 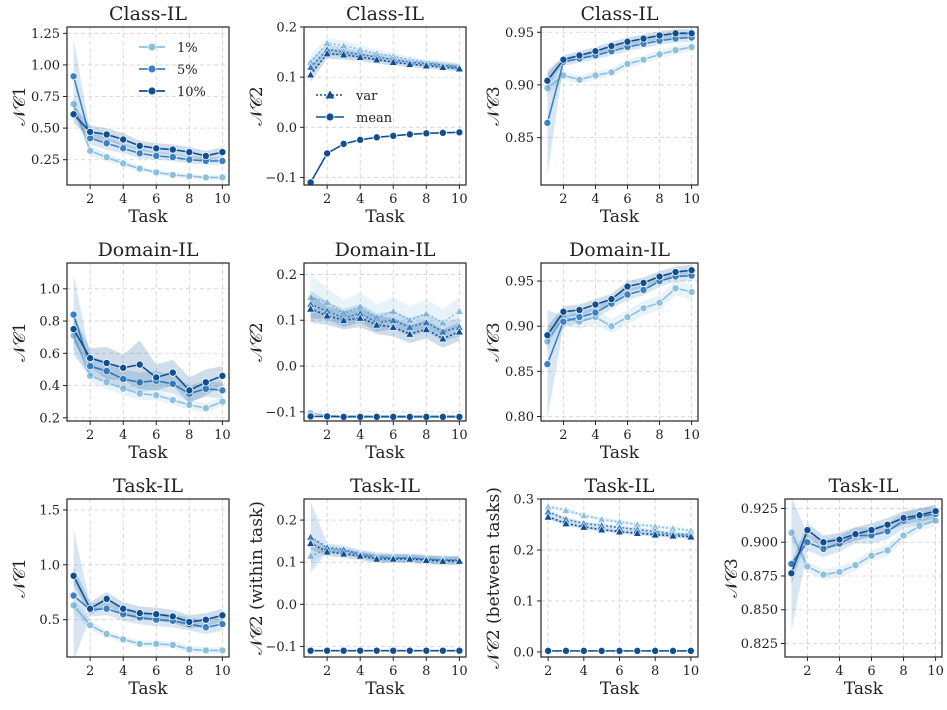 I want to click on y-tick-label: 0.75, so click(x=45, y=97).